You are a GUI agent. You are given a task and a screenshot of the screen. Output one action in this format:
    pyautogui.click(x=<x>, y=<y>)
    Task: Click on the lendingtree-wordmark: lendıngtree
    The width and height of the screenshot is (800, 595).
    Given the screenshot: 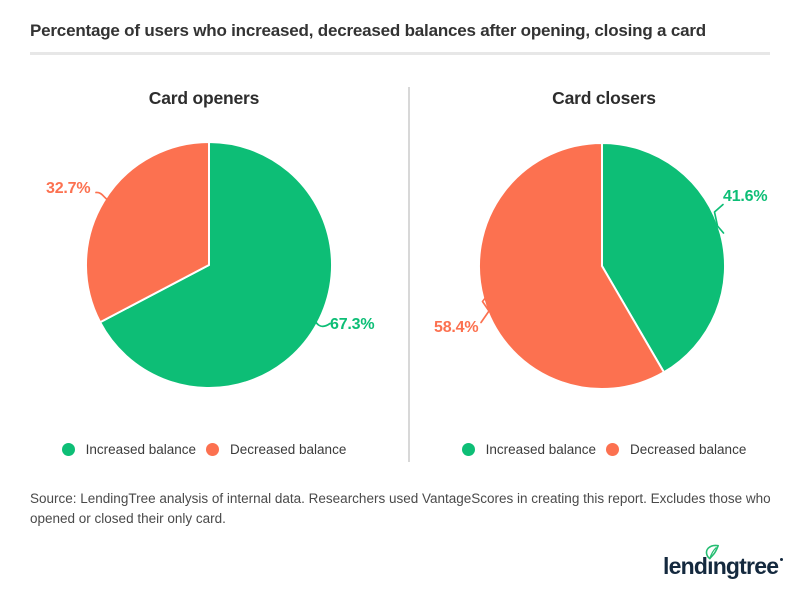 What is the action you would take?
    pyautogui.click(x=723, y=562)
    